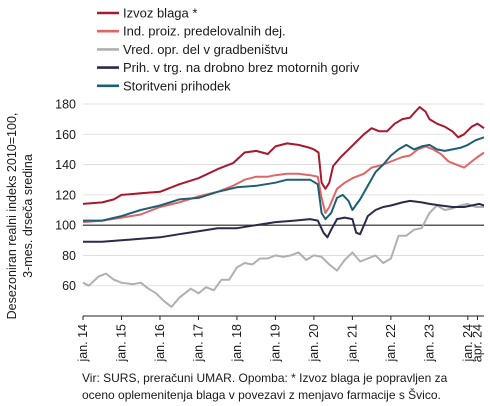 This screenshot has height=406, width=490. I want to click on x-tick-label: jan. 14, so click(83, 343).